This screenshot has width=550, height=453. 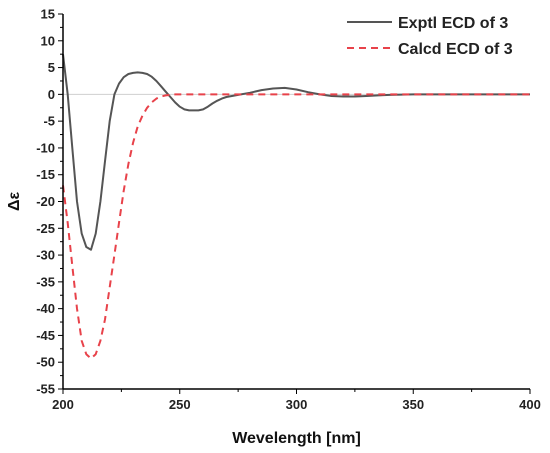 What do you see at coordinates (453, 23) in the screenshot?
I see `legend-label-exptl: Exptl ECD of 3` at bounding box center [453, 23].